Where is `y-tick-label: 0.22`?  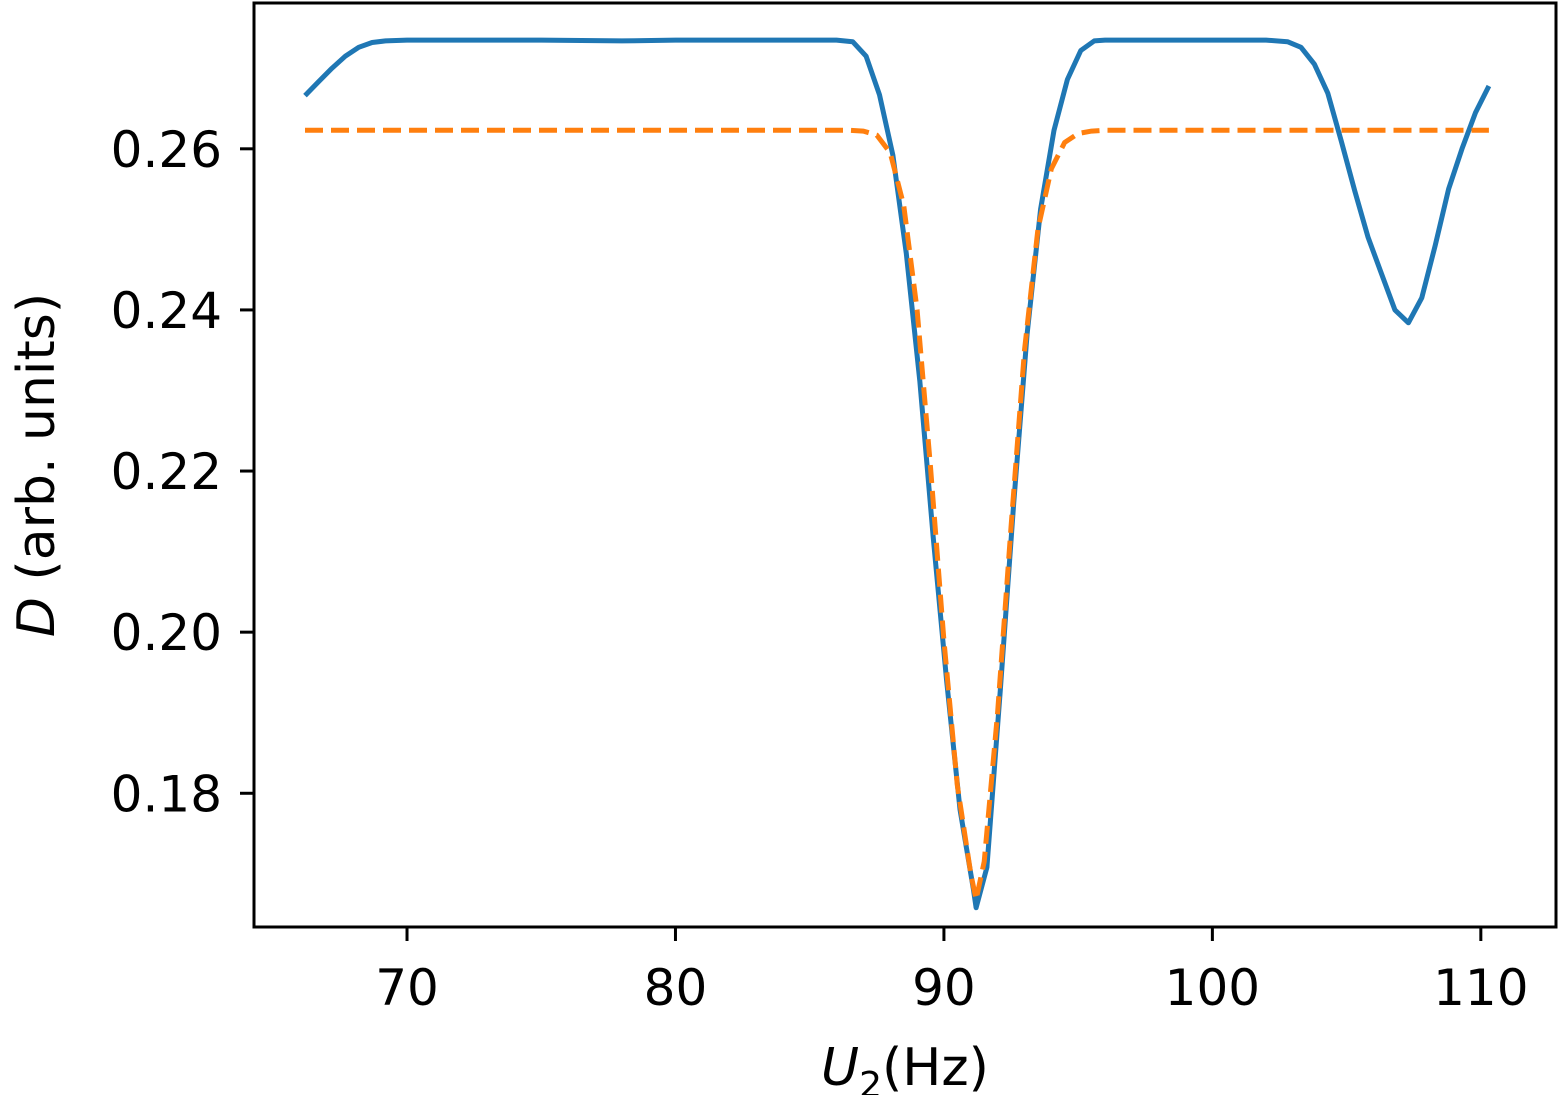 y-tick-label: 0.22 is located at coordinates (166, 472).